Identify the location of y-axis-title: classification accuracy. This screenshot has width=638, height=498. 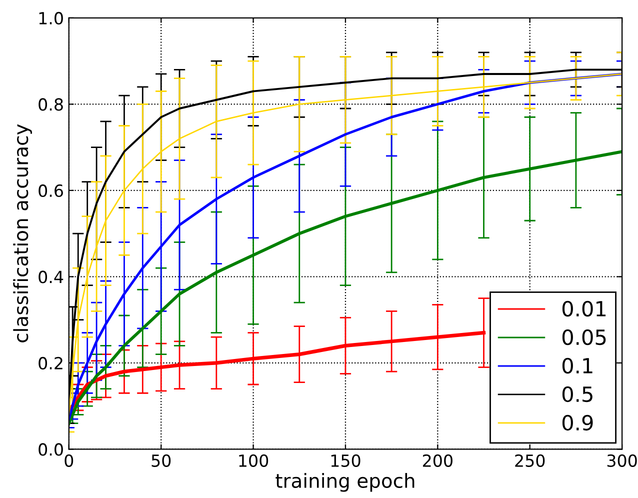
(22, 233).